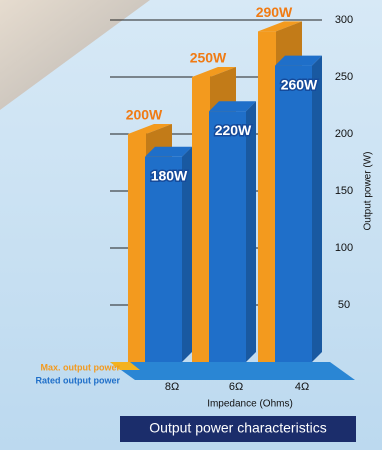  Describe the element at coordinates (78, 380) in the screenshot. I see `legend-label: Rated output power` at that location.